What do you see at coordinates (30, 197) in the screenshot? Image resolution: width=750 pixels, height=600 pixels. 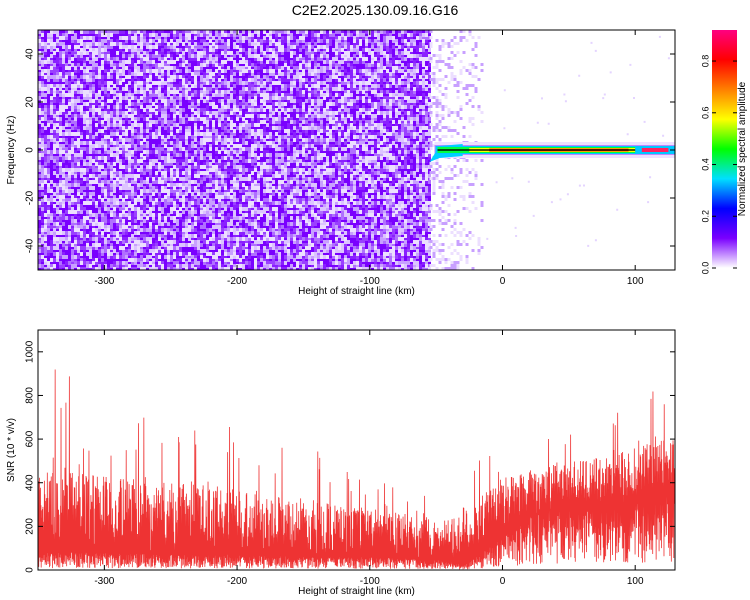 I see `y-tick-label: -20` at bounding box center [30, 197].